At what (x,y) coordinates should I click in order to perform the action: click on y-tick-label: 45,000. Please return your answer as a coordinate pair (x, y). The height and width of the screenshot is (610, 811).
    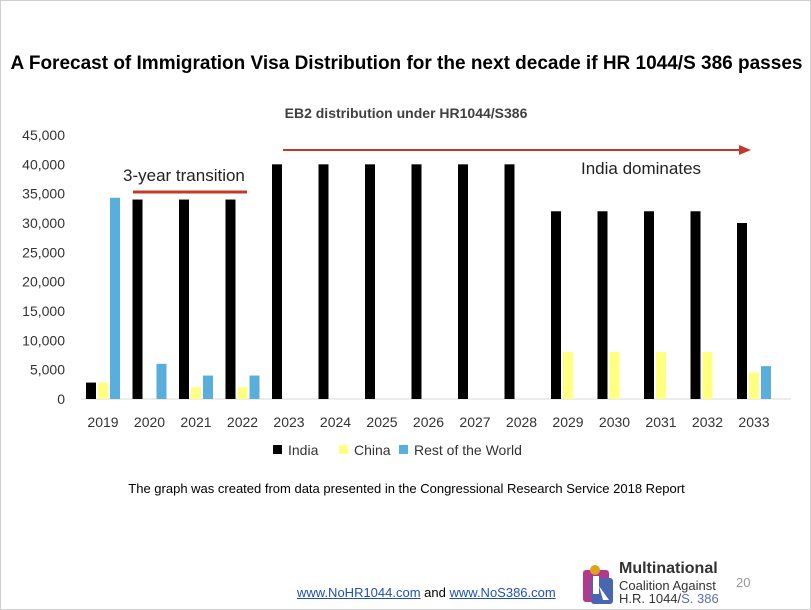
    Looking at the image, I should click on (43, 135).